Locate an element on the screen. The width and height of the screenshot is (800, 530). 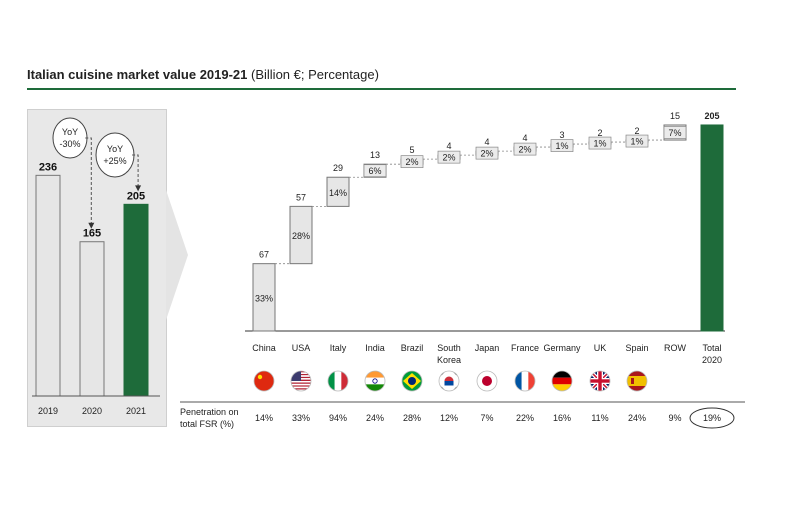
bar-value-label: 15 is located at coordinates (675, 116).